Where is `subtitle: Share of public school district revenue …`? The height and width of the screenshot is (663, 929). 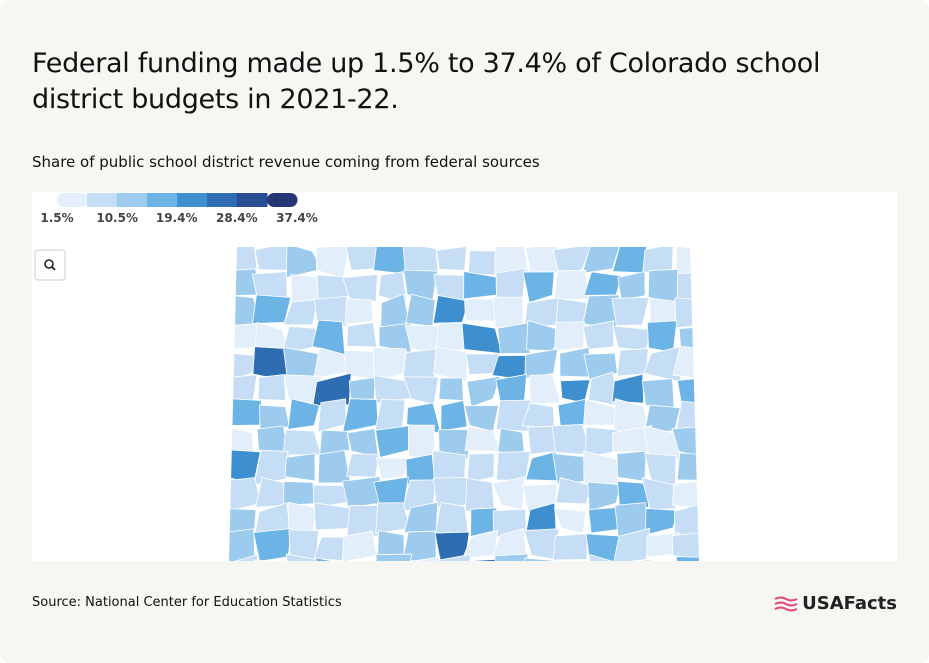
subtitle: Share of public school district revenue … is located at coordinates (286, 162).